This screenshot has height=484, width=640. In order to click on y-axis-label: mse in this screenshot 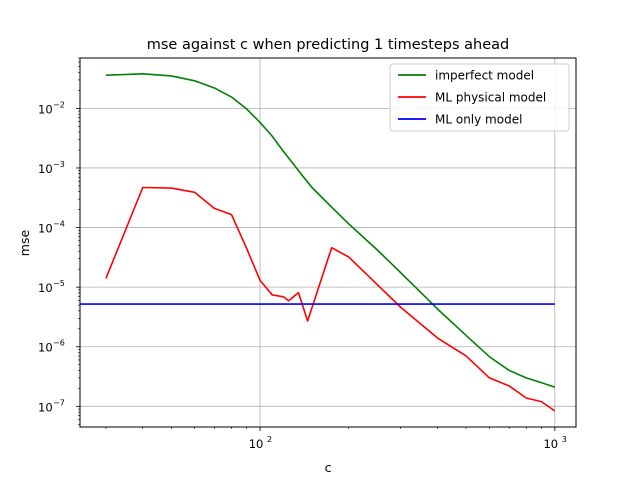, I will do `click(24, 243)`.